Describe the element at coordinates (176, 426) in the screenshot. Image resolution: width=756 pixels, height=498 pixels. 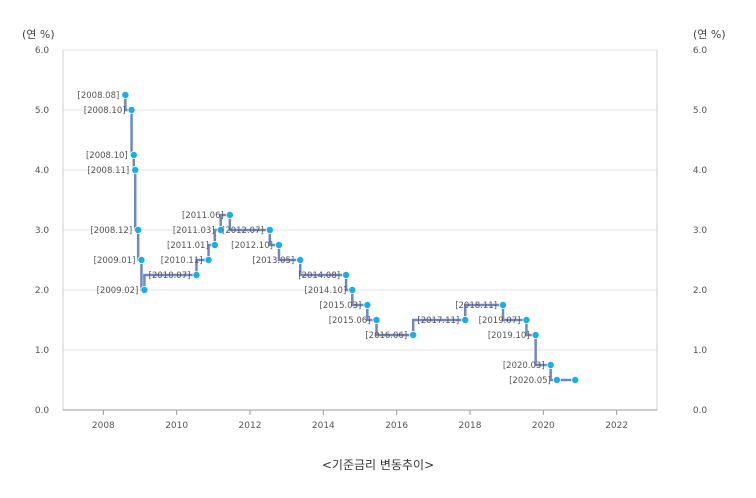
I see `x-tick-label: 2010` at that location.